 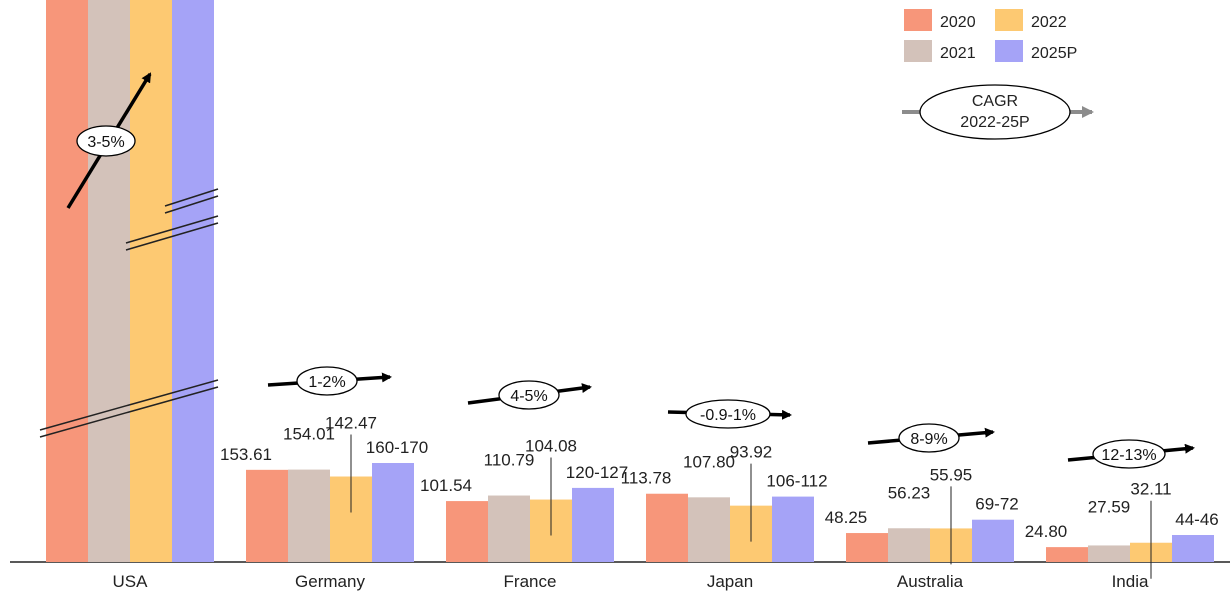 I want to click on cagr-oval-australia, so click(x=929, y=438).